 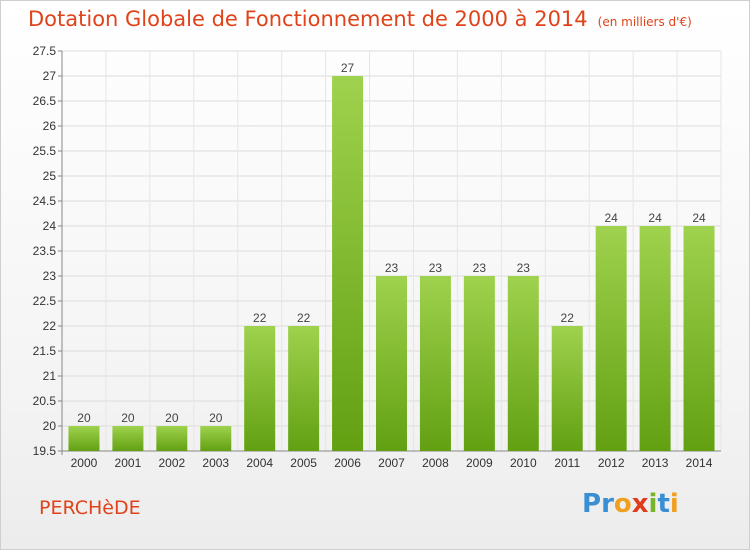 I want to click on logo-letter: t, so click(x=663, y=504).